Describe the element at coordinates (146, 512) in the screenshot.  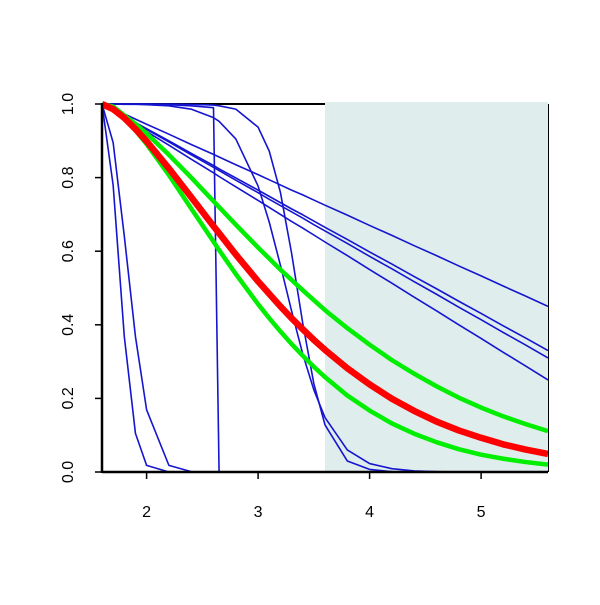
I see `x-tick-label: 2` at that location.